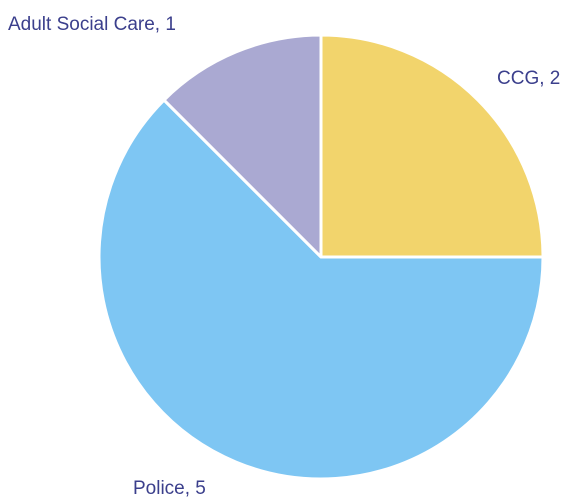 The image size is (577, 501). Describe the element at coordinates (242, 146) in the screenshot. I see `pie-slice-adult-social-care` at that location.